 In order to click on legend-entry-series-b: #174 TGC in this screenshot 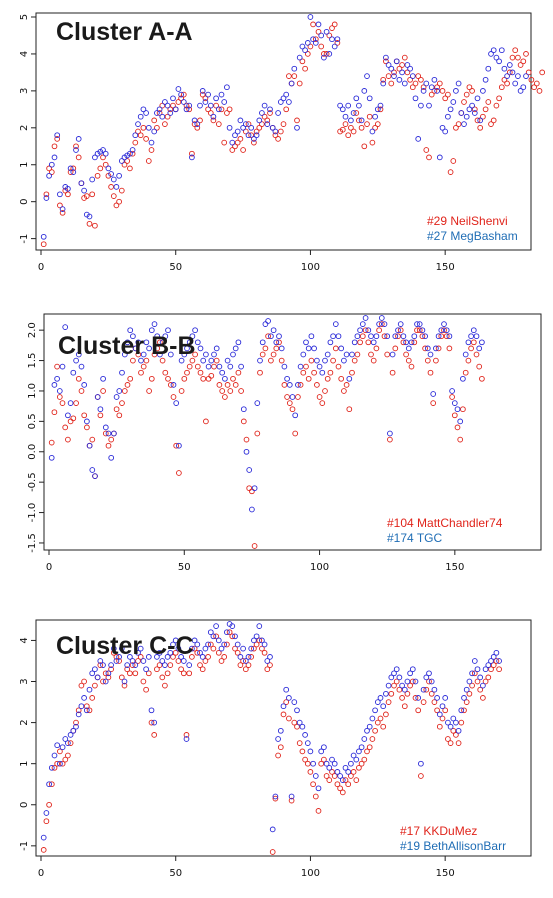, I will do `click(415, 538)`.